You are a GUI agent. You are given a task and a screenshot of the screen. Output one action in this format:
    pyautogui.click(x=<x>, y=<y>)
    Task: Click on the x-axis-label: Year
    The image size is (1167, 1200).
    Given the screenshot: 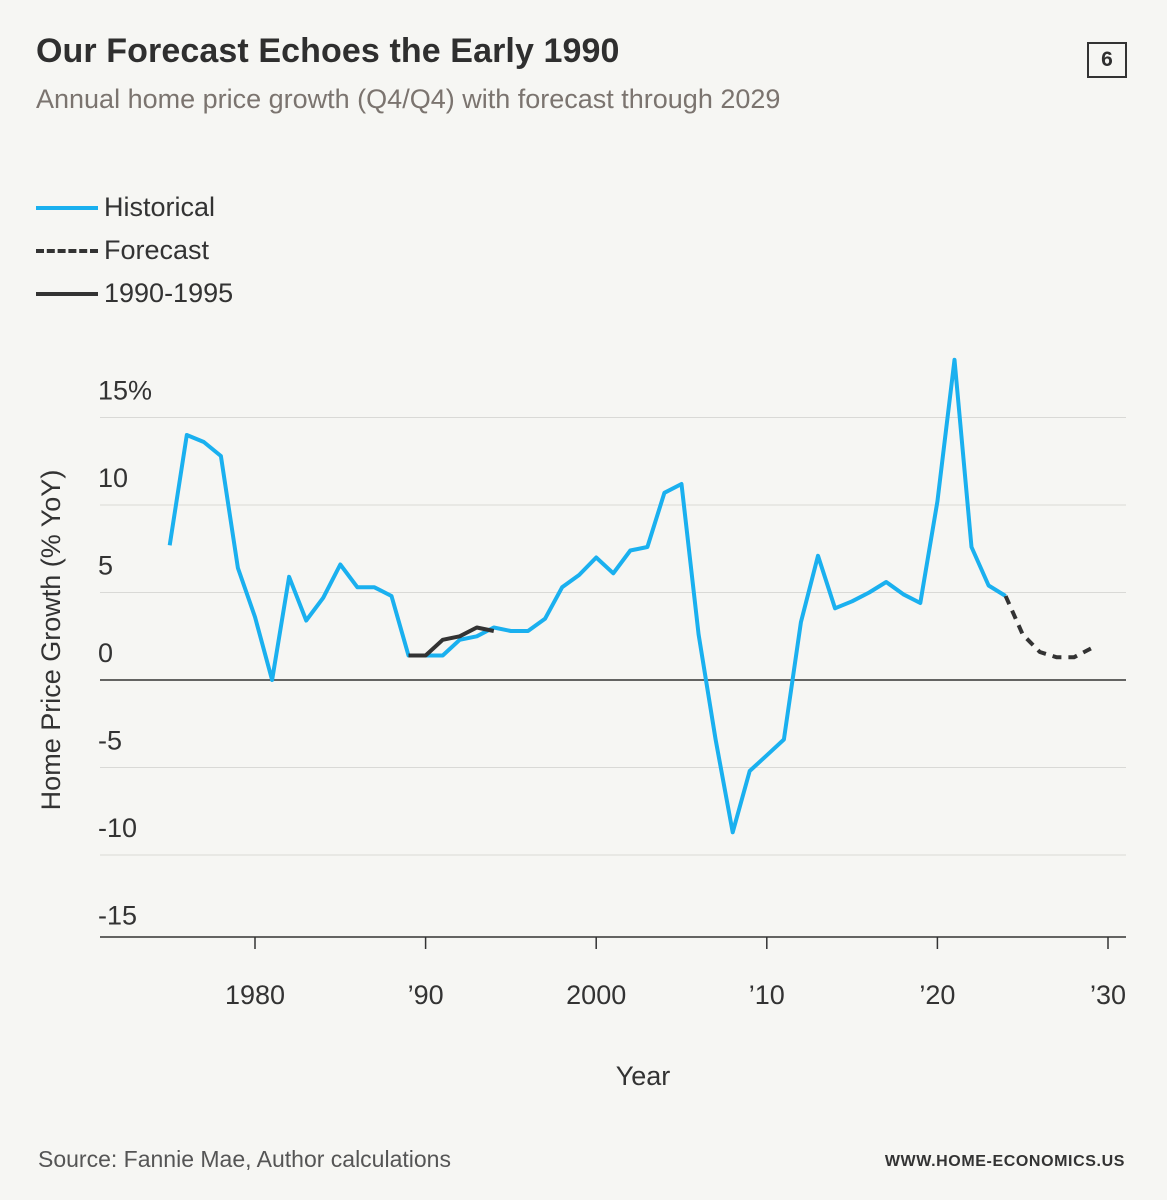 What is the action you would take?
    pyautogui.click(x=643, y=1076)
    